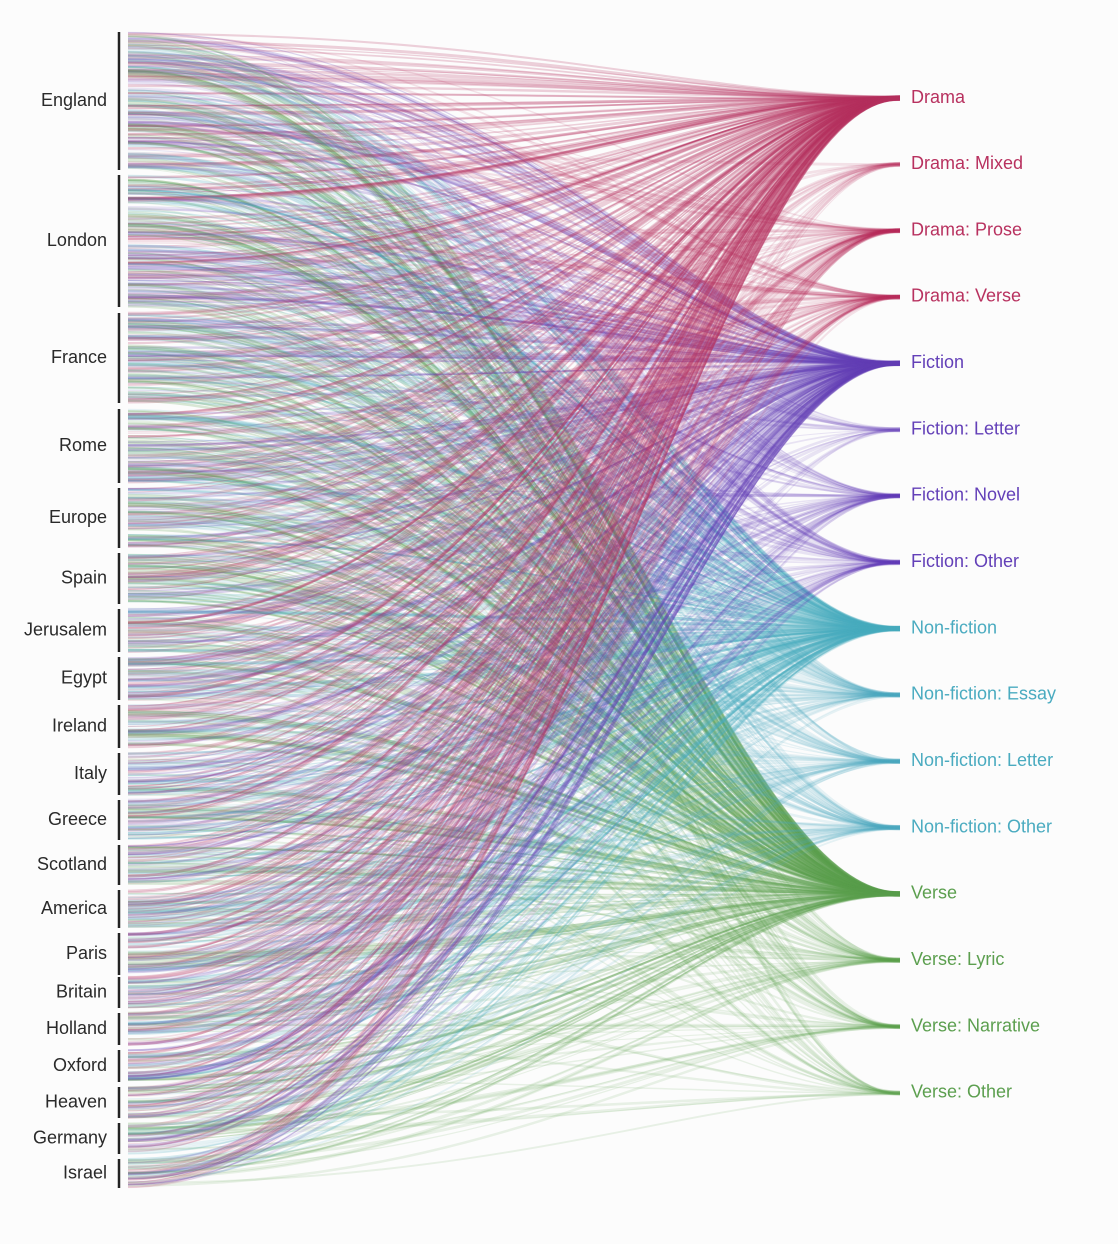  What do you see at coordinates (76, 1101) in the screenshot?
I see `source-label: Heaven` at bounding box center [76, 1101].